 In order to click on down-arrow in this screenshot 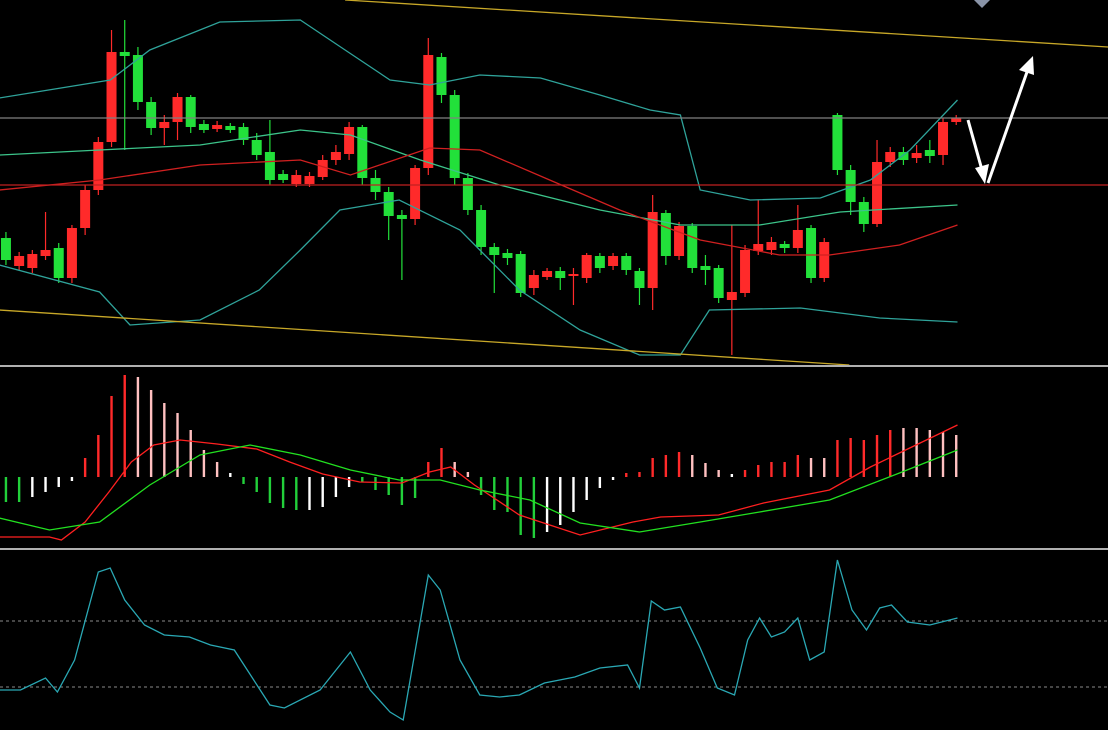, I will do `click(977, 151)`.